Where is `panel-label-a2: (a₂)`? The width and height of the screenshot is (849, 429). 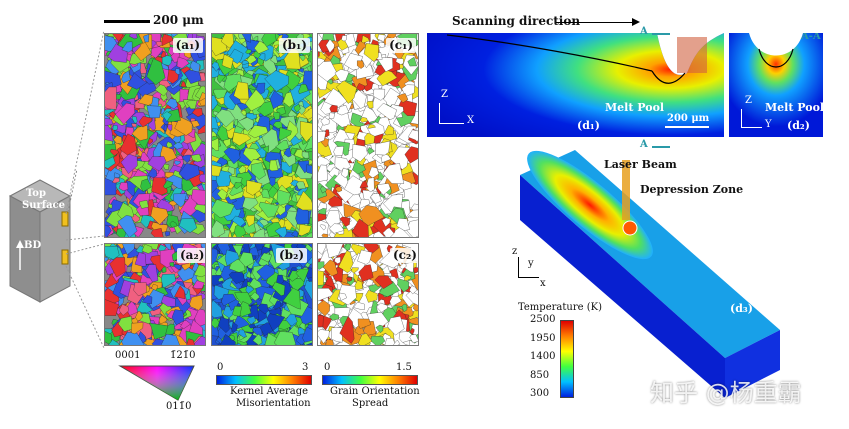
panel-label-a2: (a₂) is located at coordinates (191, 255).